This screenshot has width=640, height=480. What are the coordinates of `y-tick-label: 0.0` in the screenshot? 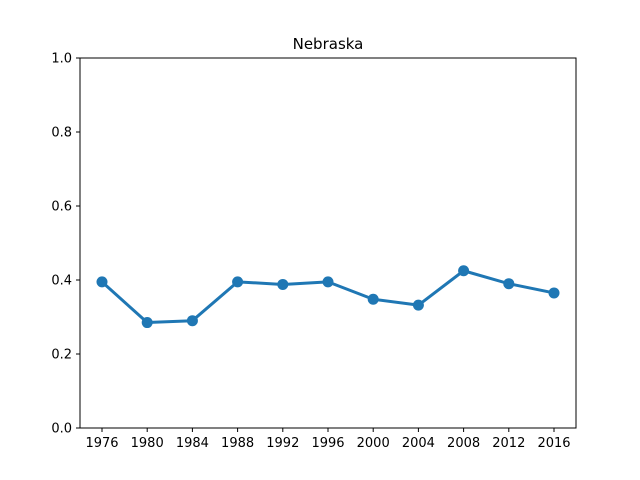 It's located at (61, 429).